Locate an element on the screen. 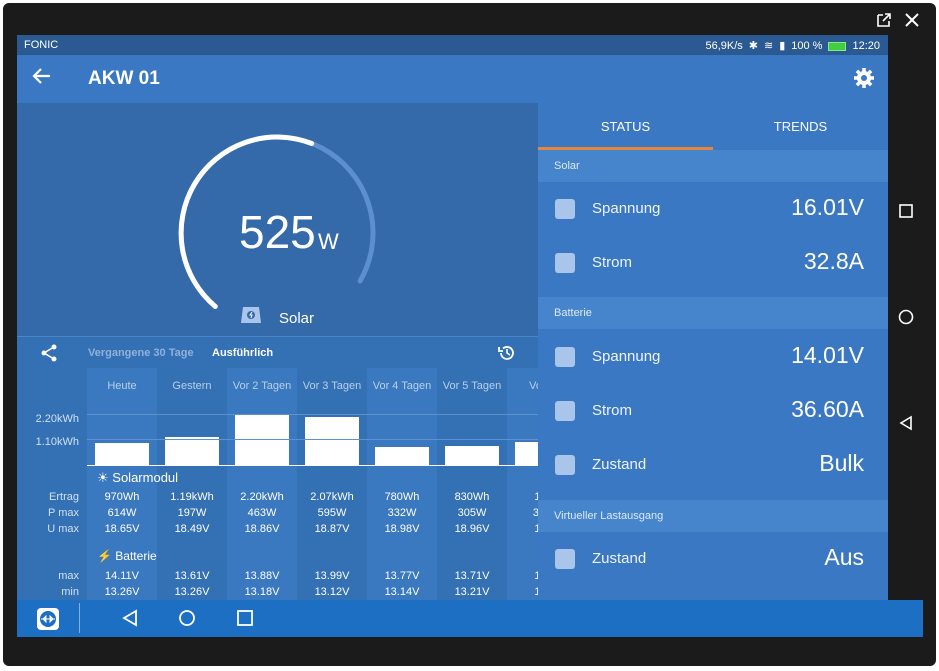 The width and height of the screenshot is (939, 671). cell-bmin: 13.18V is located at coordinates (262, 592).